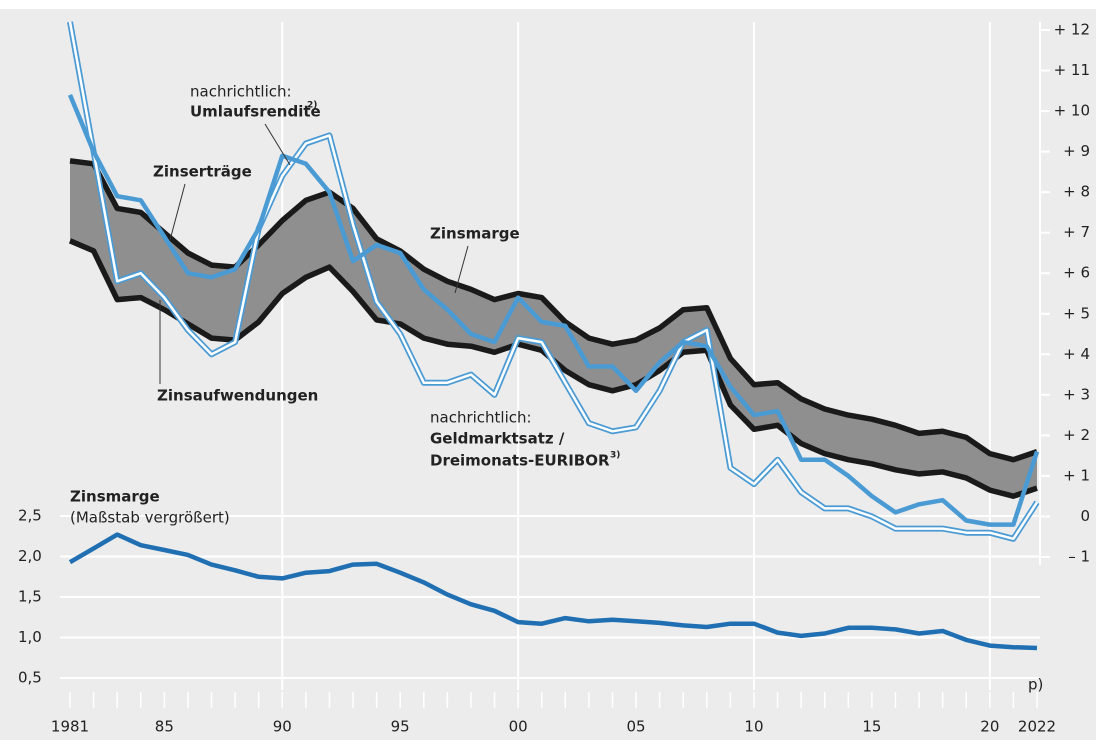 The height and width of the screenshot is (740, 1096). What do you see at coordinates (282, 727) in the screenshot?
I see `x-tick-label: 90` at bounding box center [282, 727].